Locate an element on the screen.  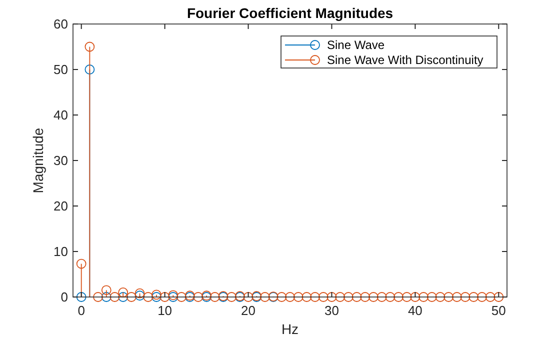
legend-label: Sine Wave With Discontinuity is located at coordinates (405, 60).